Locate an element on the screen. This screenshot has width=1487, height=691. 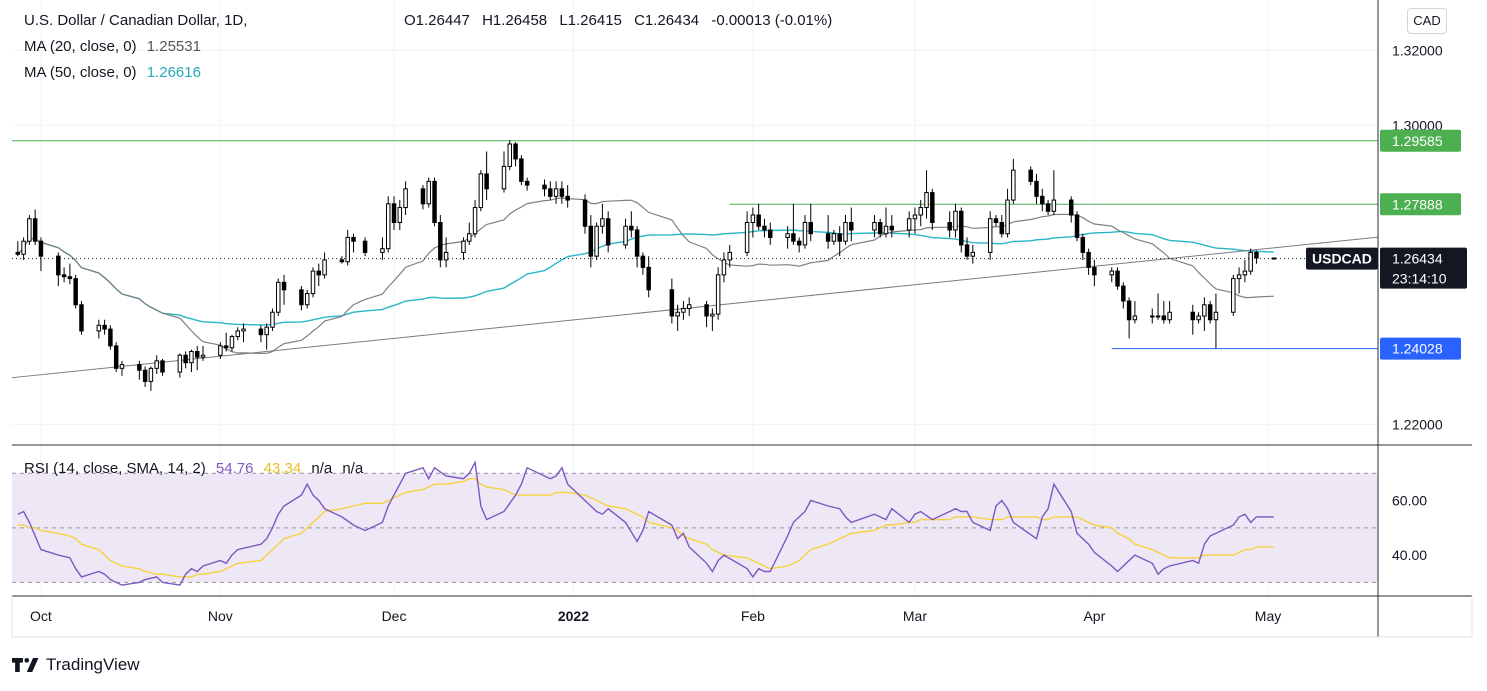
currency-button: CAD is located at coordinates (1427, 21).